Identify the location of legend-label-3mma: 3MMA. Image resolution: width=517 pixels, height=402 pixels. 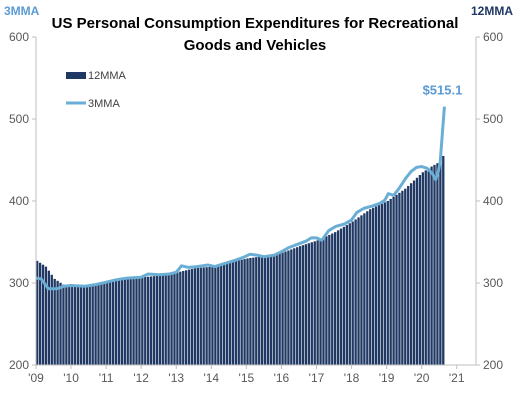
(104, 104).